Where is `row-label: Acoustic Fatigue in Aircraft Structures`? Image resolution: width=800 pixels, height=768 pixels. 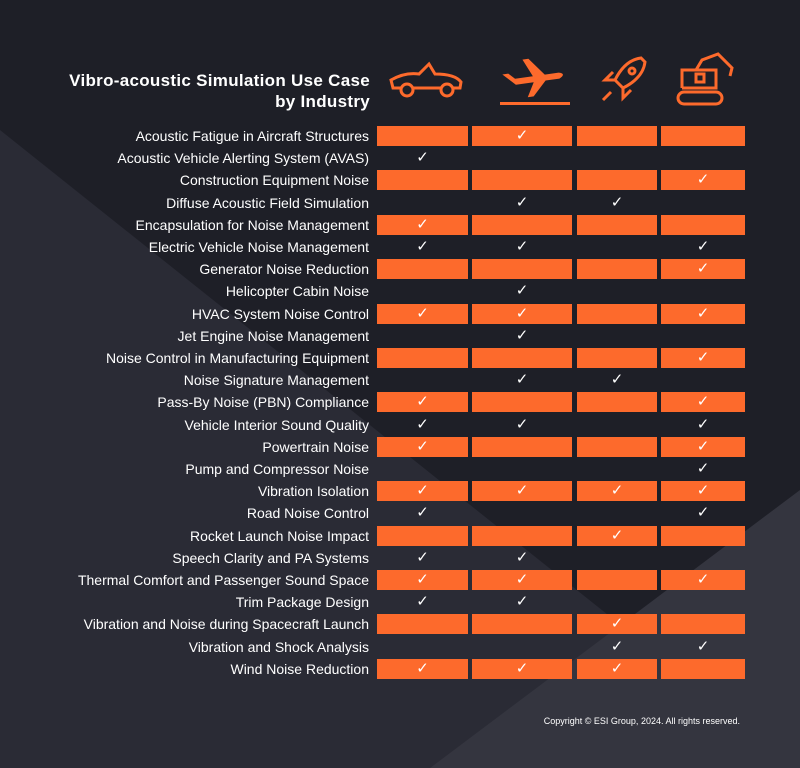 row-label: Acoustic Fatigue in Aircraft Structures is located at coordinates (252, 136).